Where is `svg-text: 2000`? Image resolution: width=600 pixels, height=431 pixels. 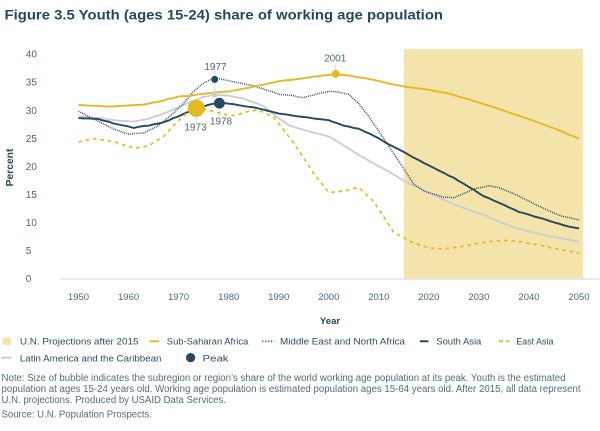 svg-text: 2000 is located at coordinates (328, 297).